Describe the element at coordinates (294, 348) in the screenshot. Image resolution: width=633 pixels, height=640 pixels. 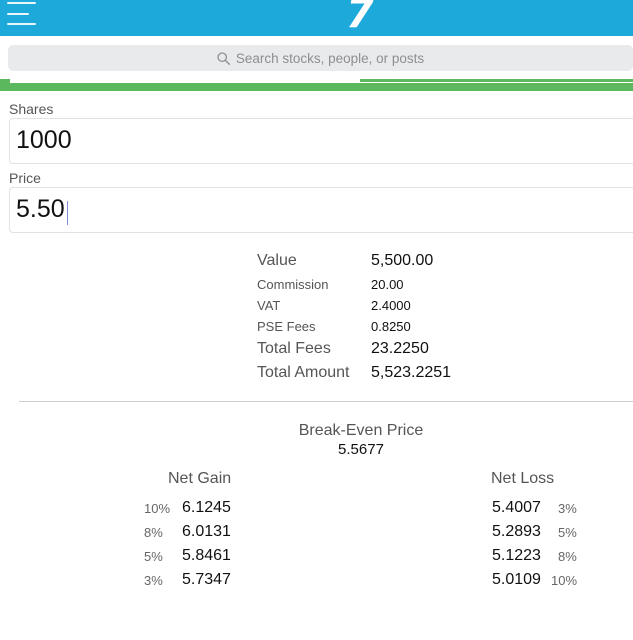
I see `summary-label: Total Fees` at that location.